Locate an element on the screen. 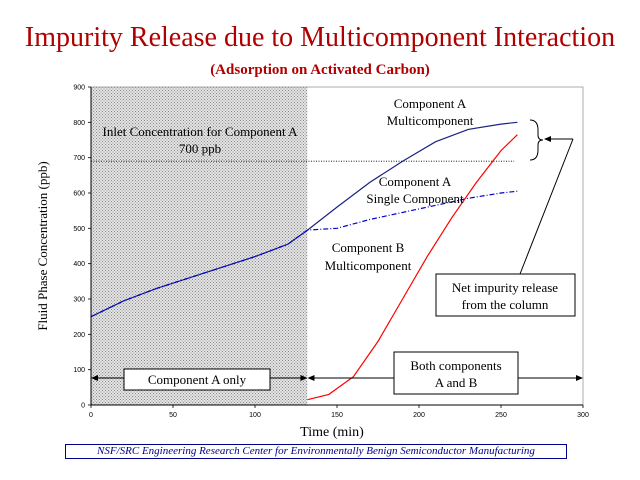  annotation-component-a-only: Component A only is located at coordinates (197, 379).